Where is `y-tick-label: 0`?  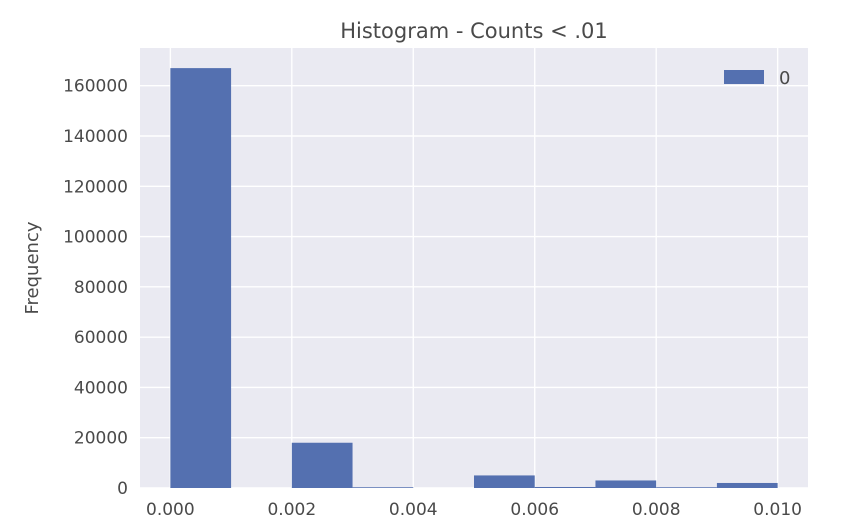
y-tick-label: 0 is located at coordinates (122, 489).